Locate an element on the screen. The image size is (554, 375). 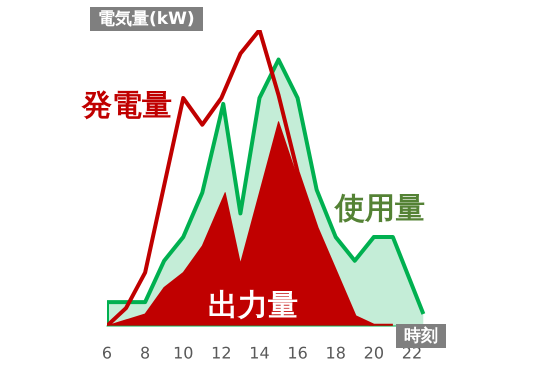
series-label: 発電量 is located at coordinates (127, 105).